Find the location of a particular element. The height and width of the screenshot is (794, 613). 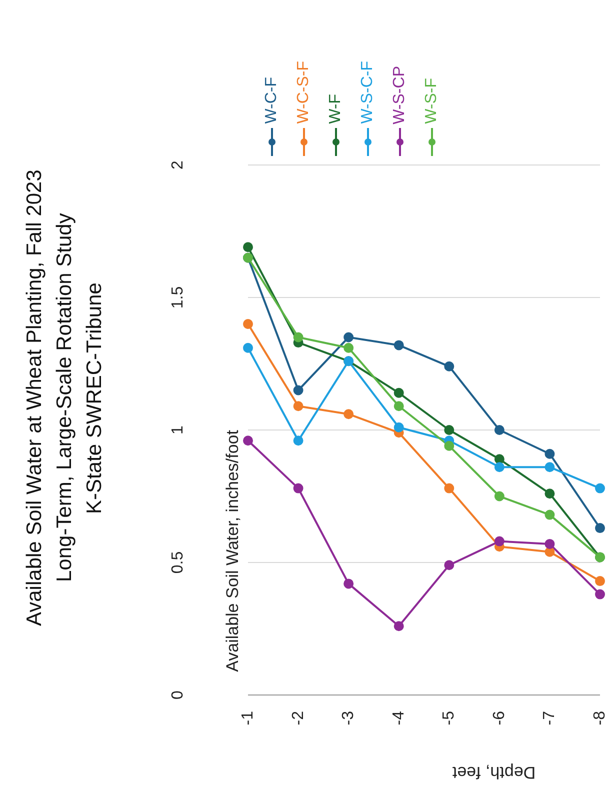

x-axis-title: Depth, feet is located at coordinates (494, 772).